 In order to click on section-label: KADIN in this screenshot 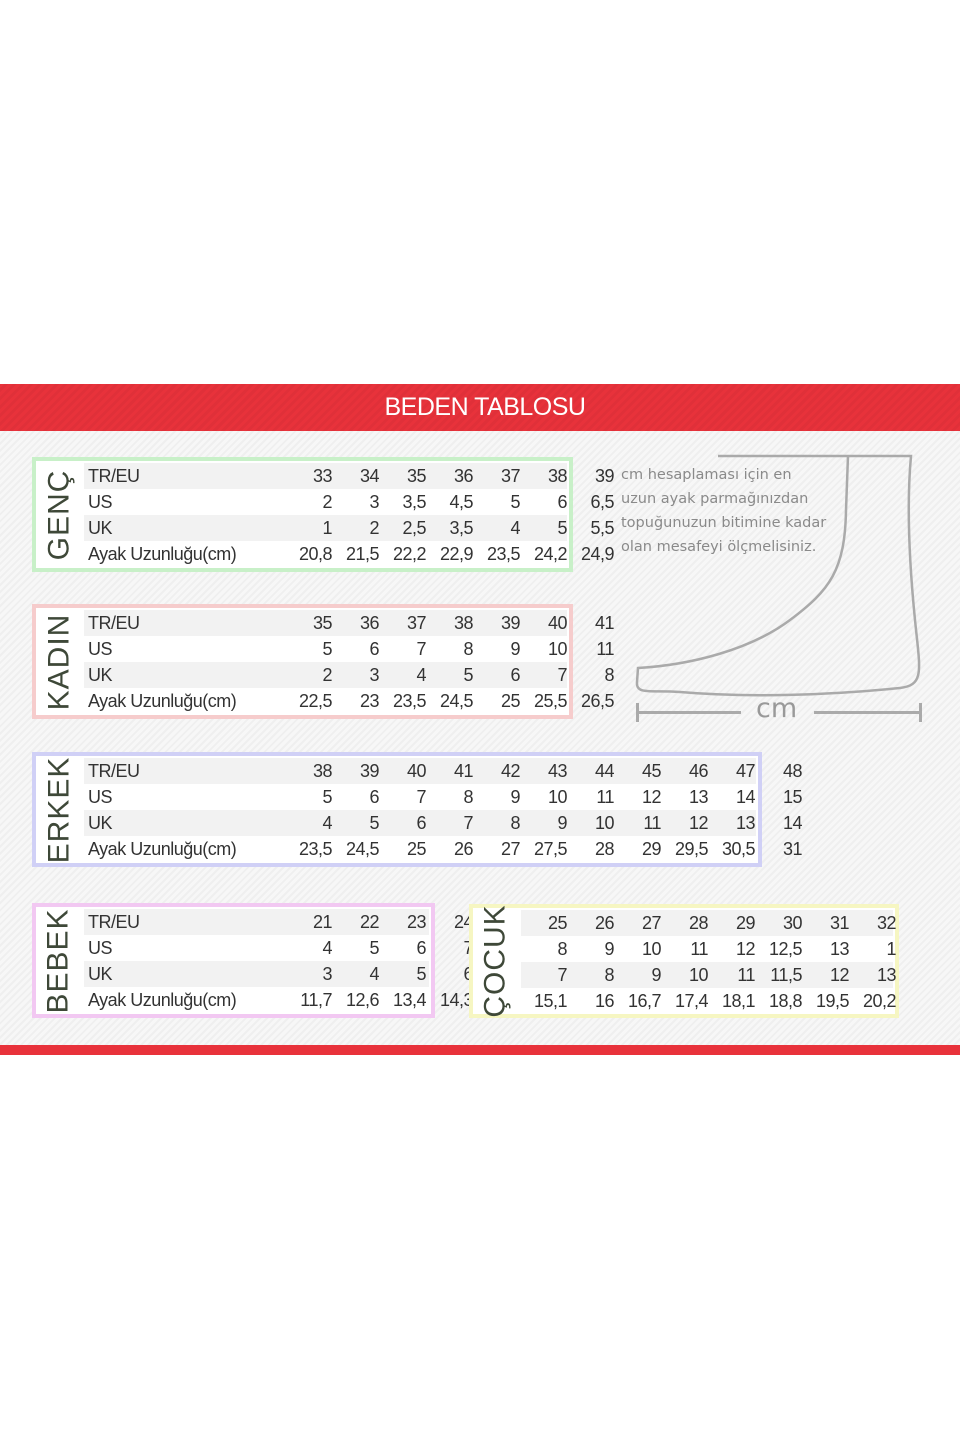, I will do `click(59, 661)`.